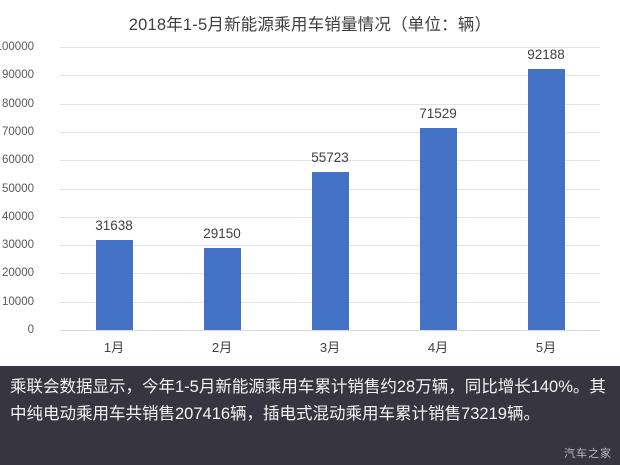 This screenshot has width=620, height=465. Describe the element at coordinates (546, 347) in the screenshot. I see `x-axis-tick-label: 5月` at that location.